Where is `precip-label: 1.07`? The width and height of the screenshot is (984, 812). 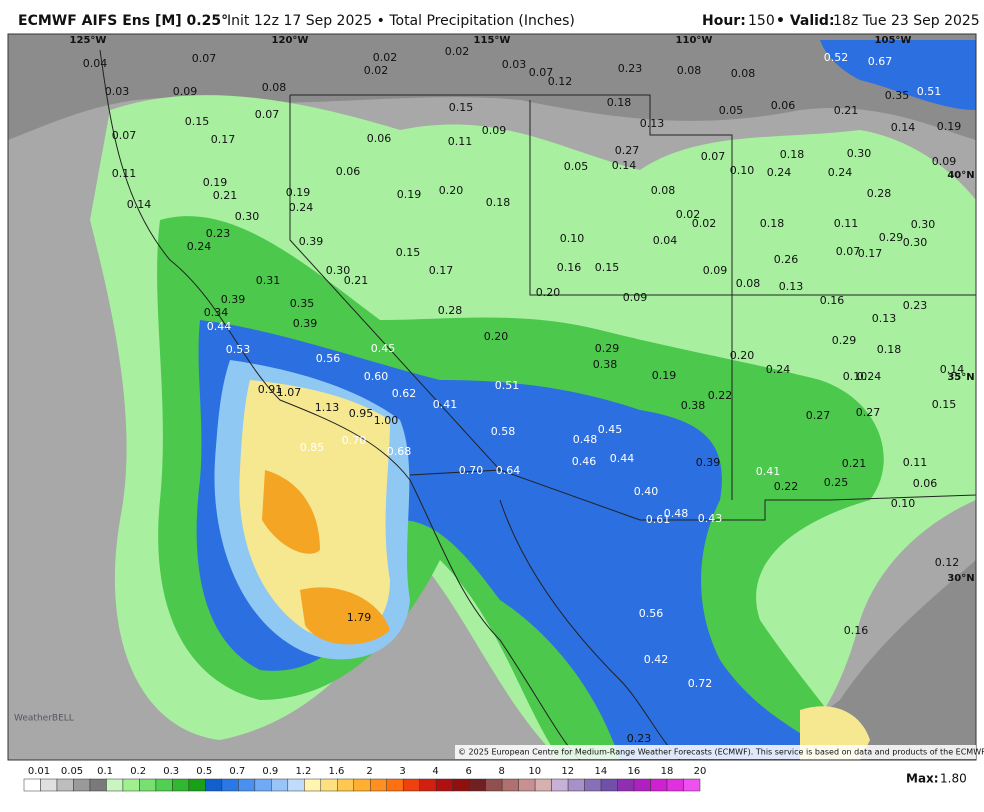
precip-label: 1.07 is located at coordinates (289, 392).